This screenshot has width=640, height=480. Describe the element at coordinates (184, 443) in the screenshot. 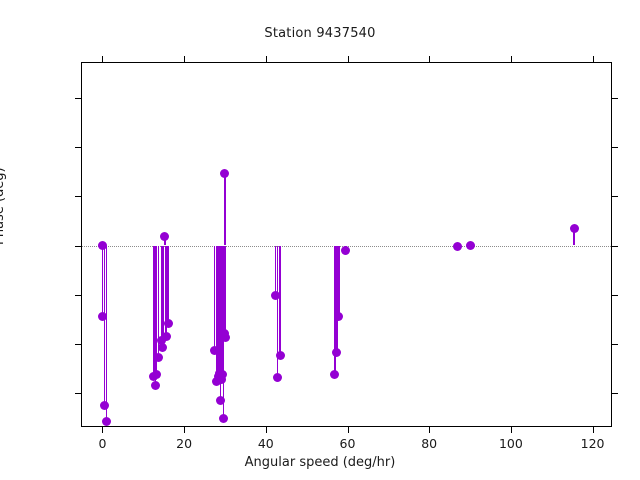

I see `x-axis-tick-label: 20` at that location.